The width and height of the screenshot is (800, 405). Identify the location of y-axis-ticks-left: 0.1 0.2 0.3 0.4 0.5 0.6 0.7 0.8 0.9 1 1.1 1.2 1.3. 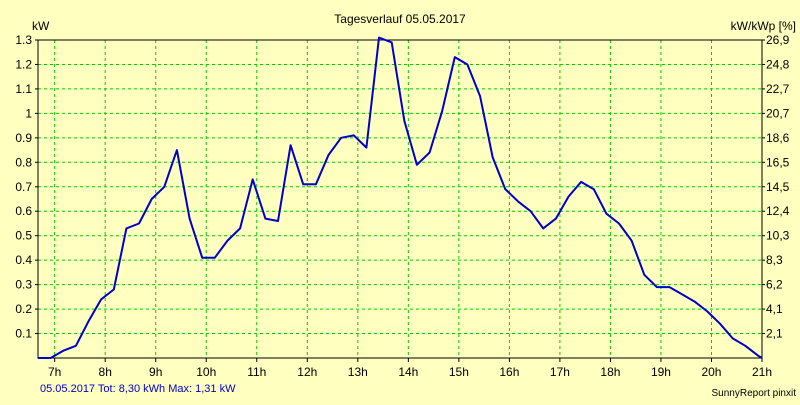
(26, 187).